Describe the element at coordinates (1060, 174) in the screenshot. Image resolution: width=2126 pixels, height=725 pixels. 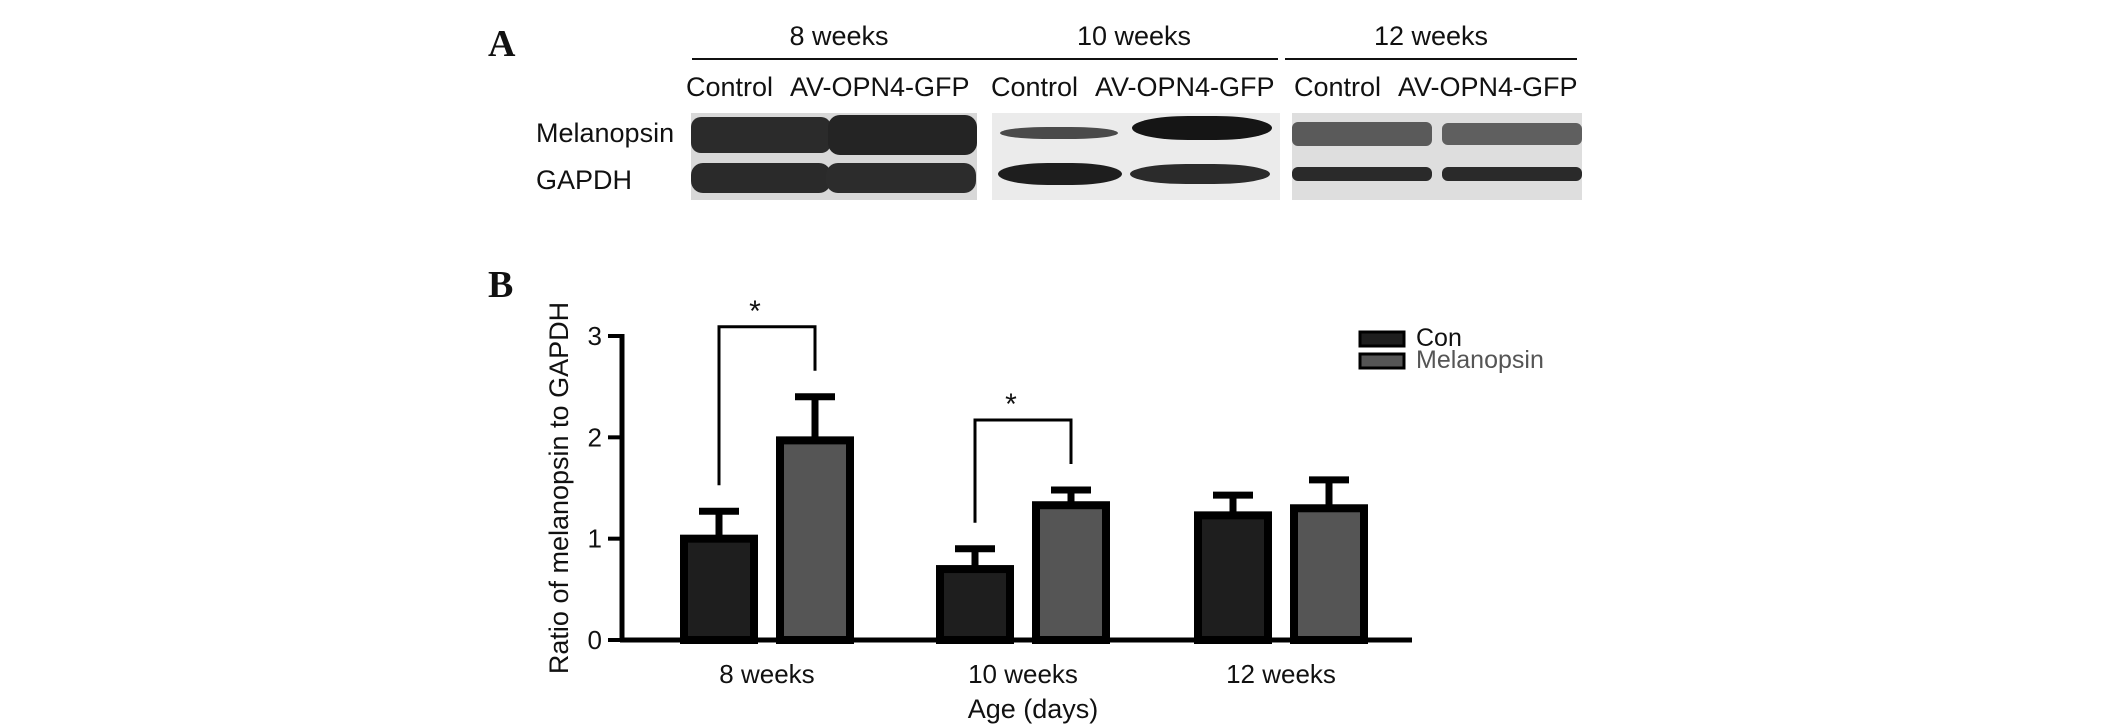
I see `band-gapdh-control-10w` at that location.